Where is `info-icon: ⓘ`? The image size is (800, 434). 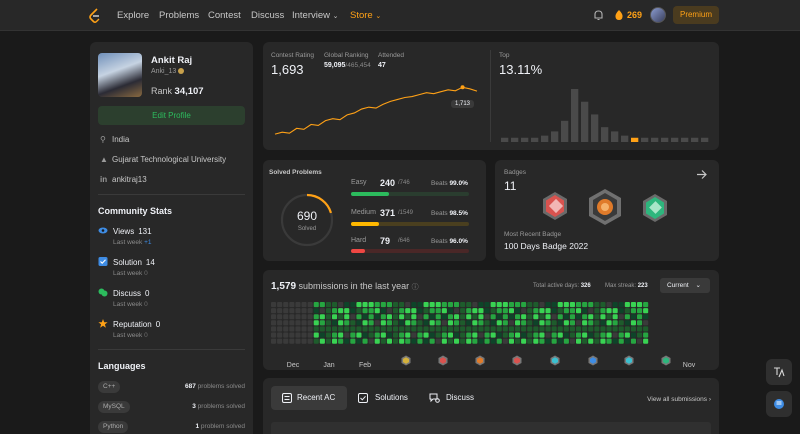 info-icon: ⓘ is located at coordinates (415, 287).